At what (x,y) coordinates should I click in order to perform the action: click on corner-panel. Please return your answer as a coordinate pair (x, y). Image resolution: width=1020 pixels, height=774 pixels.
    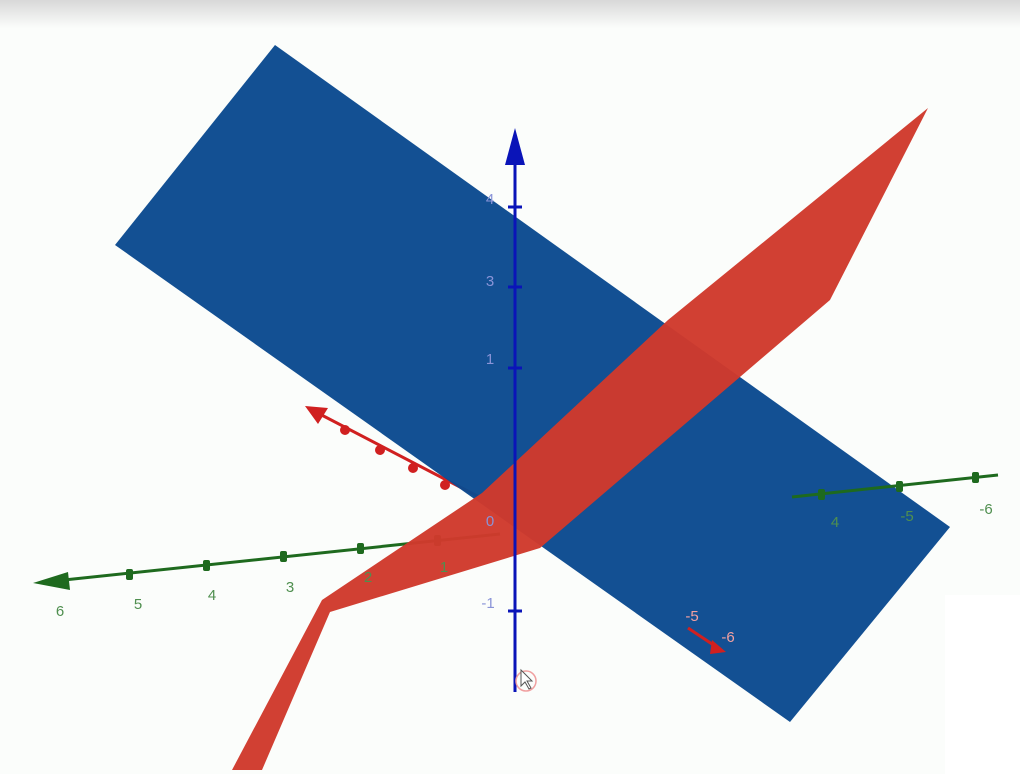
    Looking at the image, I should click on (982, 684).